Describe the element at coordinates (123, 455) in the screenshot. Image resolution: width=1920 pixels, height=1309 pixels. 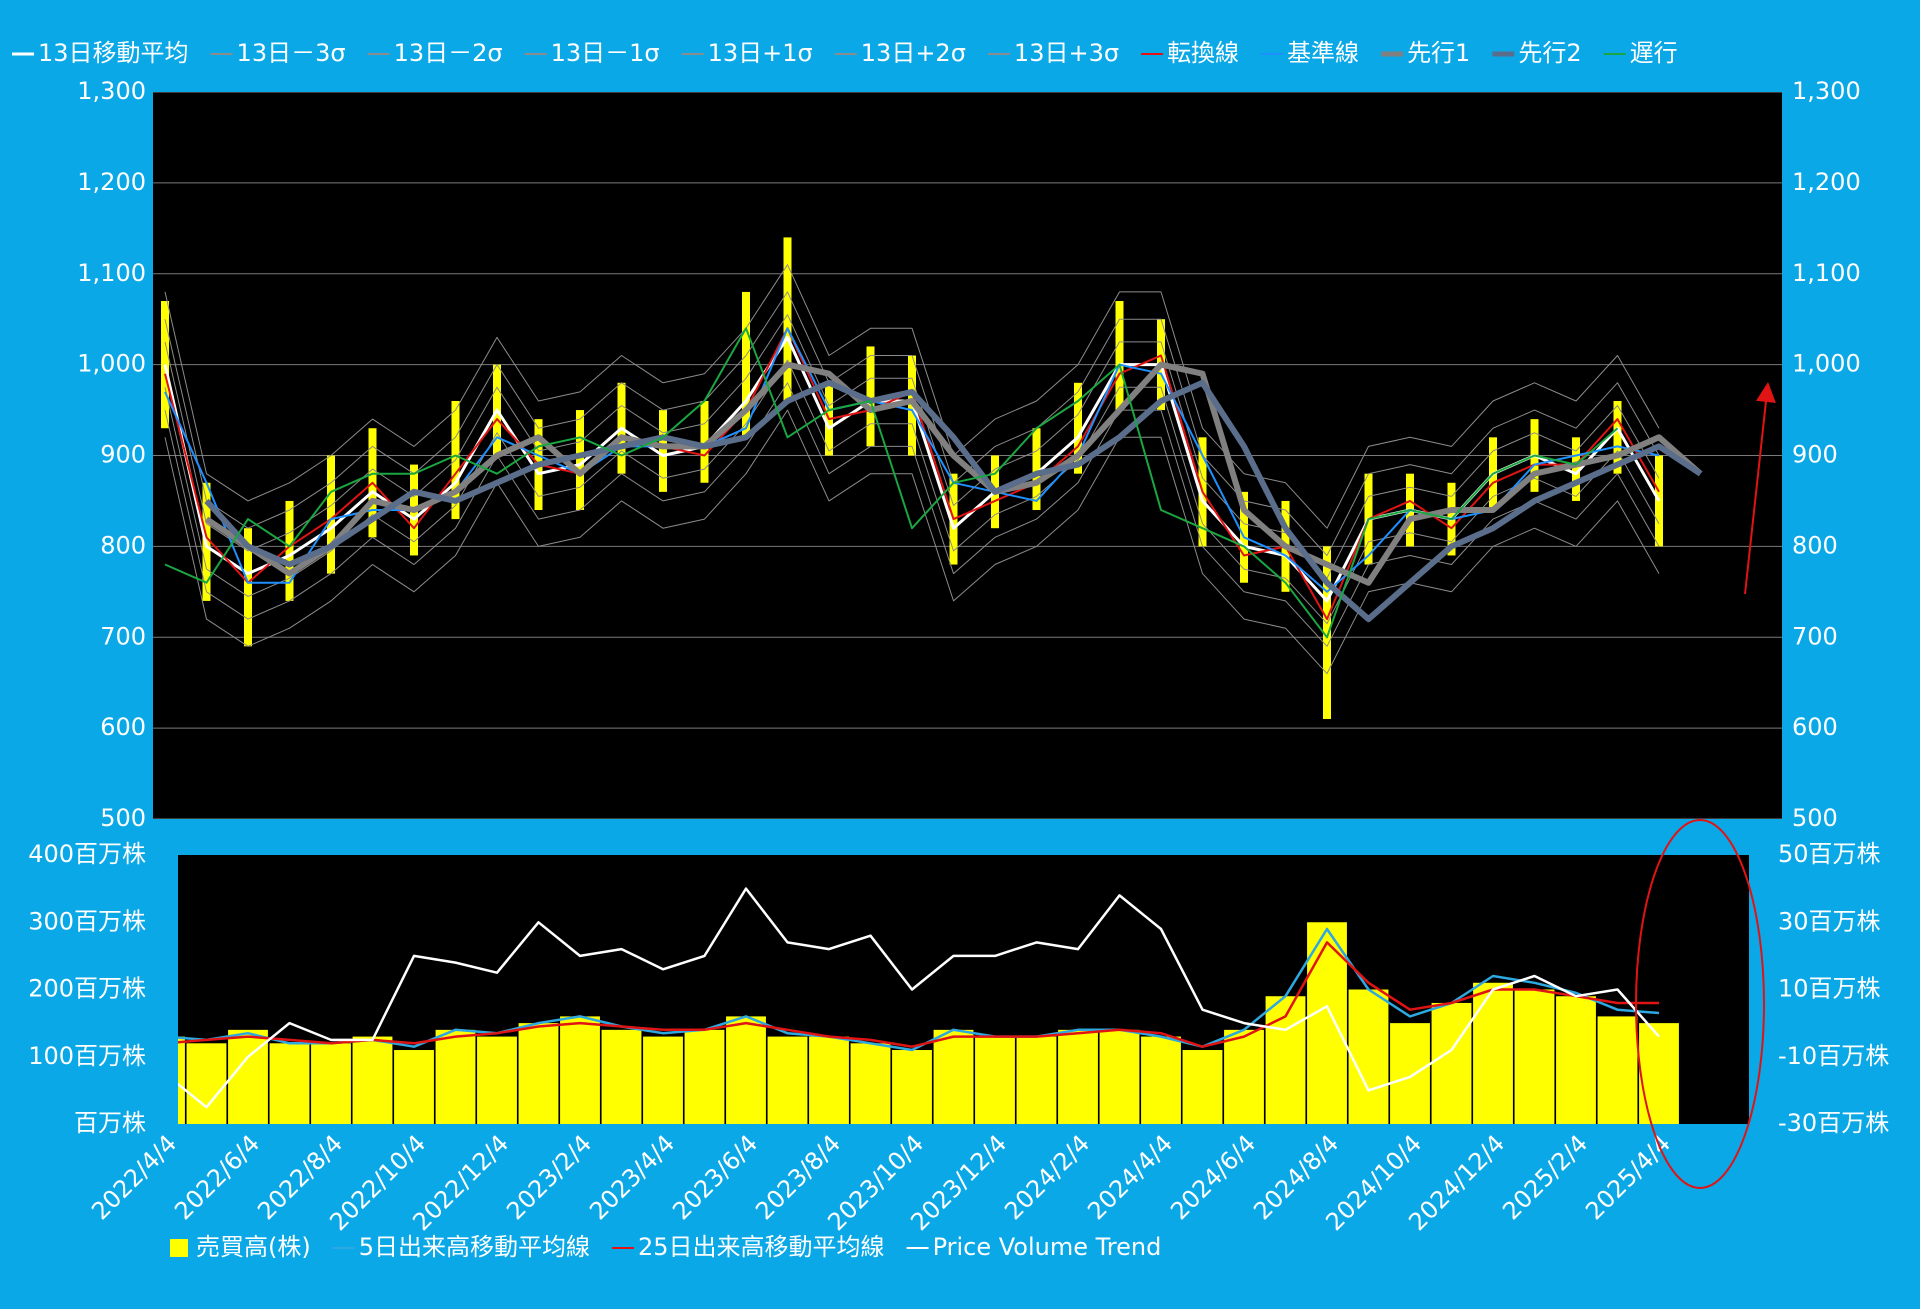
I see `y-tick-label: 900` at that location.